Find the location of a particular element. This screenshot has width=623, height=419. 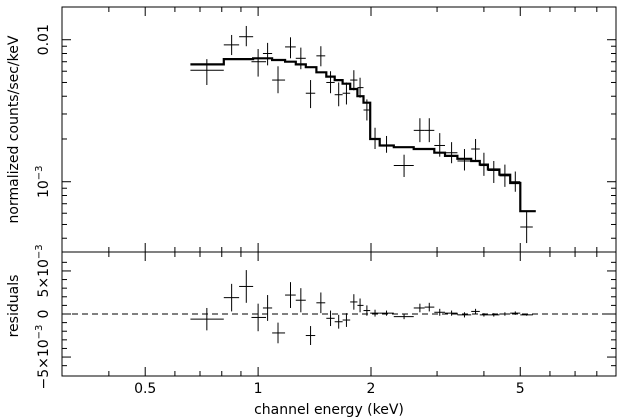

x-axis-label: channel energy (keV) is located at coordinates (329, 410).